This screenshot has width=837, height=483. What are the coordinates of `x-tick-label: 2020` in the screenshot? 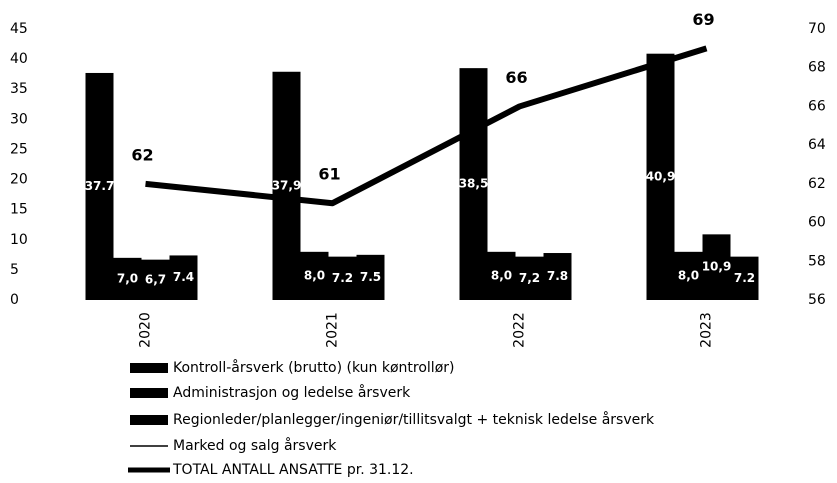 It's located at (146, 330).